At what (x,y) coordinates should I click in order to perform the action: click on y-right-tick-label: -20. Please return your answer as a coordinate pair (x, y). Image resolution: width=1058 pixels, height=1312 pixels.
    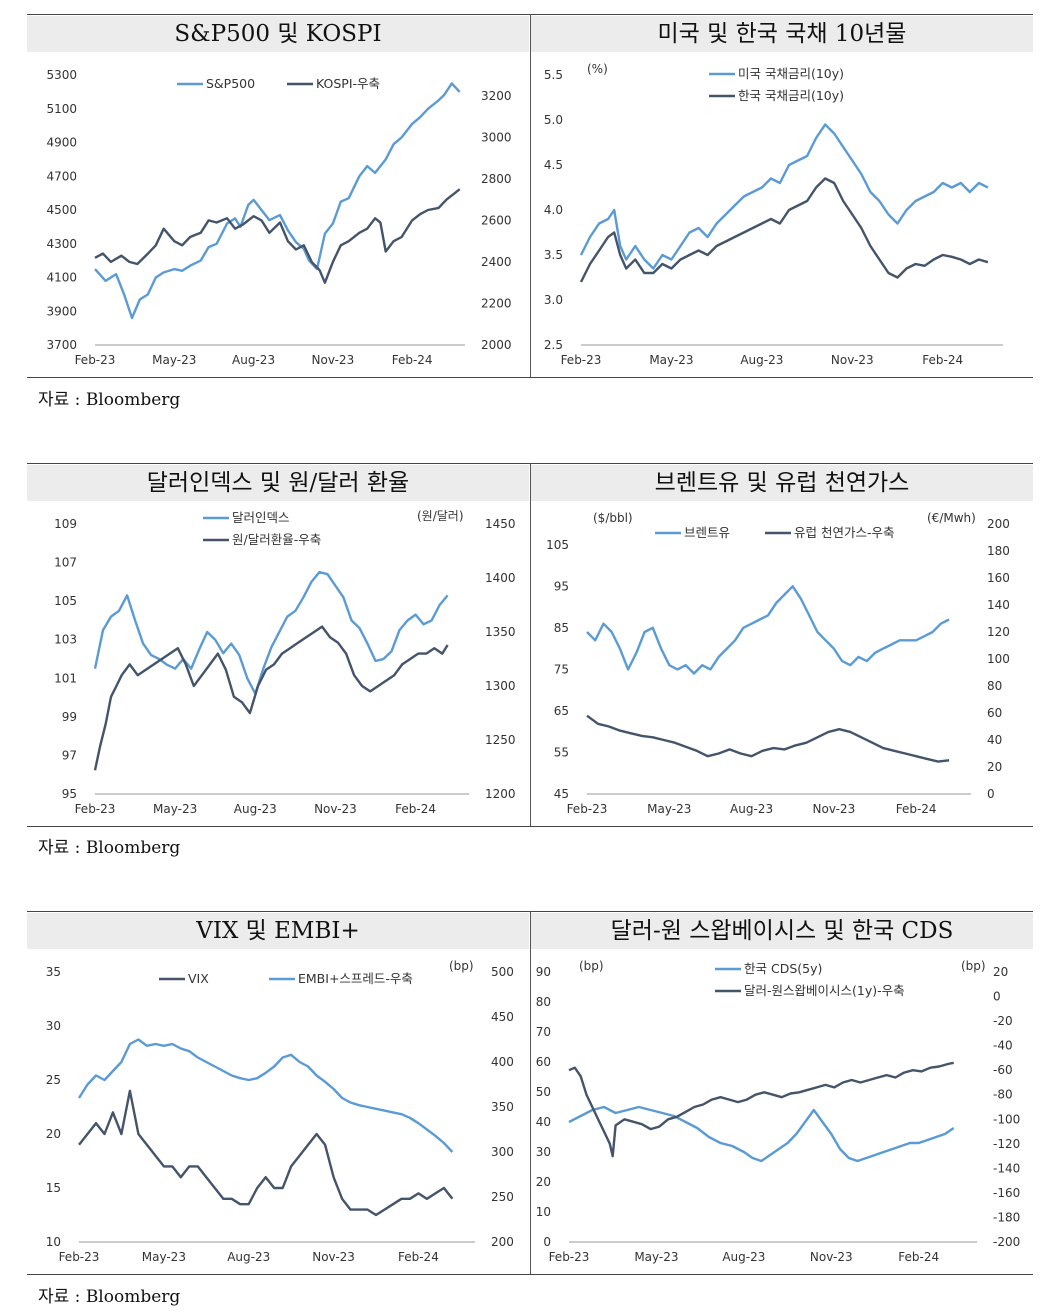
    Looking at the image, I should click on (1003, 1021).